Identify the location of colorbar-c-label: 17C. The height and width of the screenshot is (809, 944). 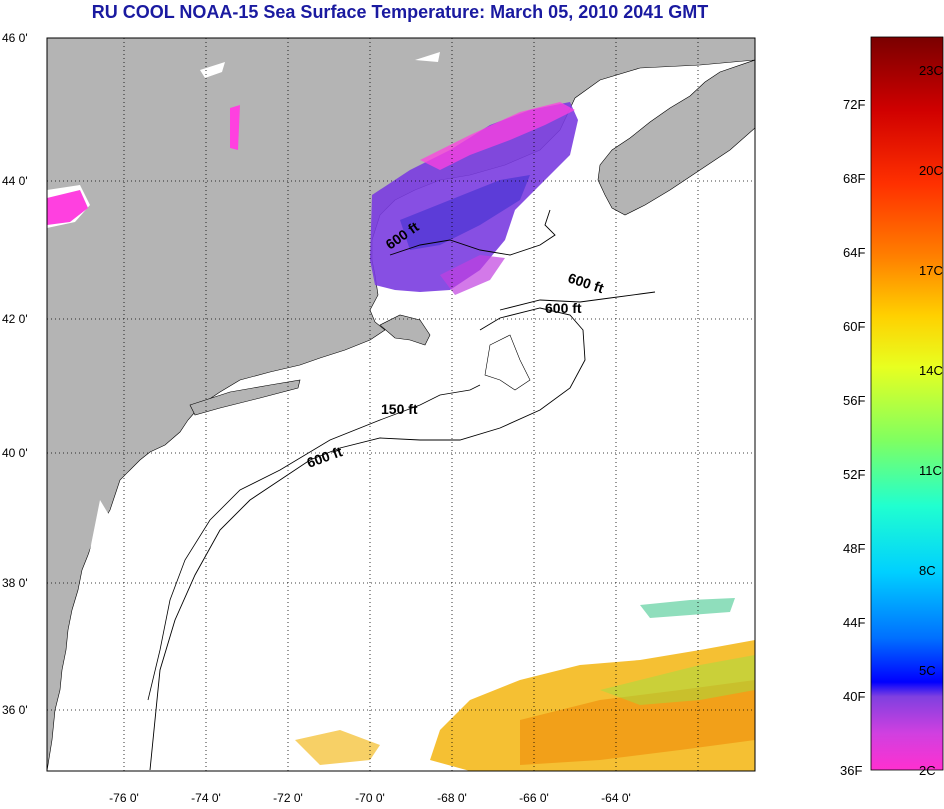
(931, 270).